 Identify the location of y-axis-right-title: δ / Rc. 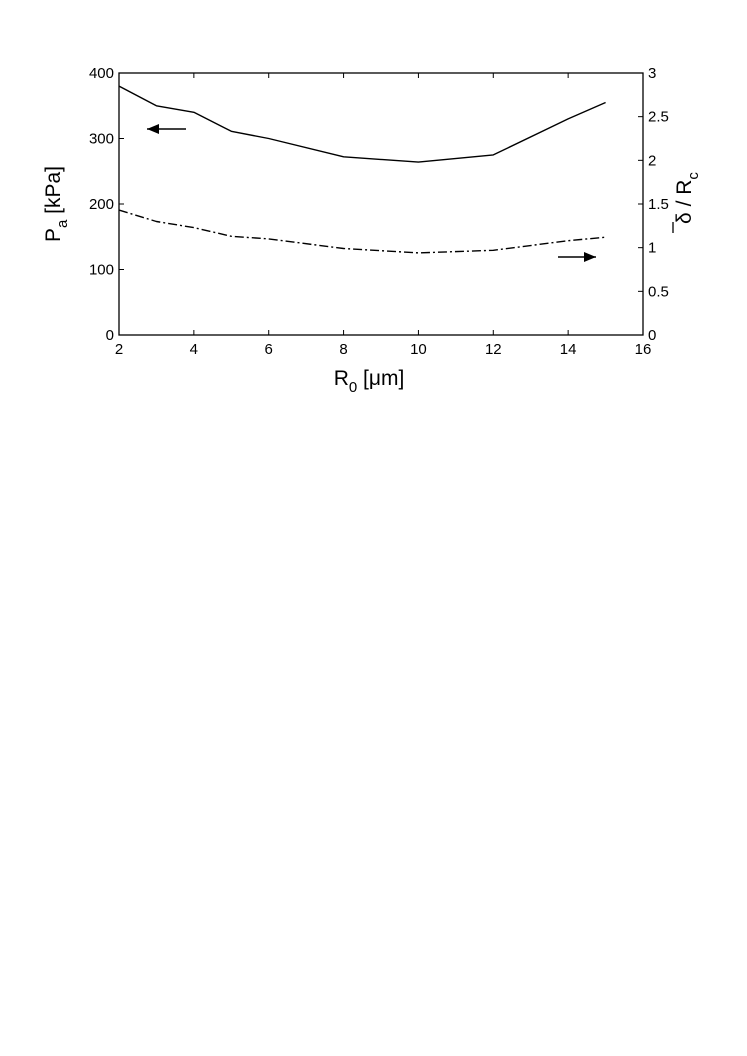
(687, 202).